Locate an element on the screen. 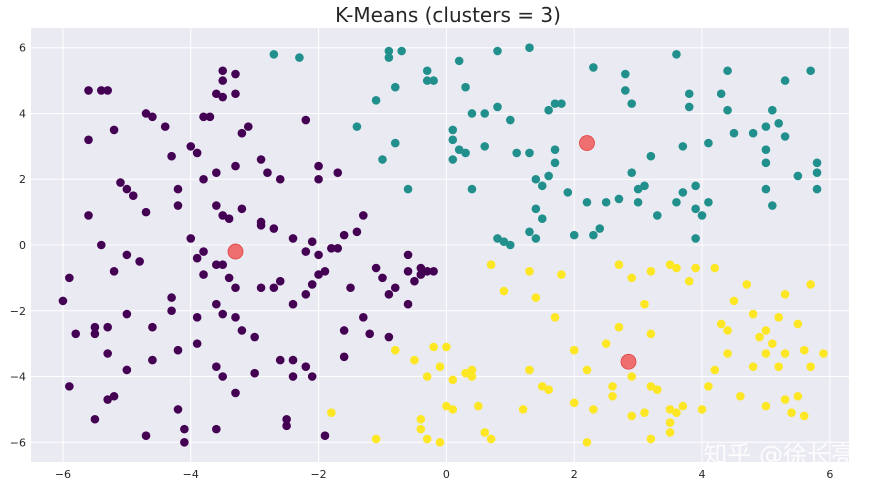 The height and width of the screenshot is (489, 879). x-tick-label: −6 is located at coordinates (63, 474).